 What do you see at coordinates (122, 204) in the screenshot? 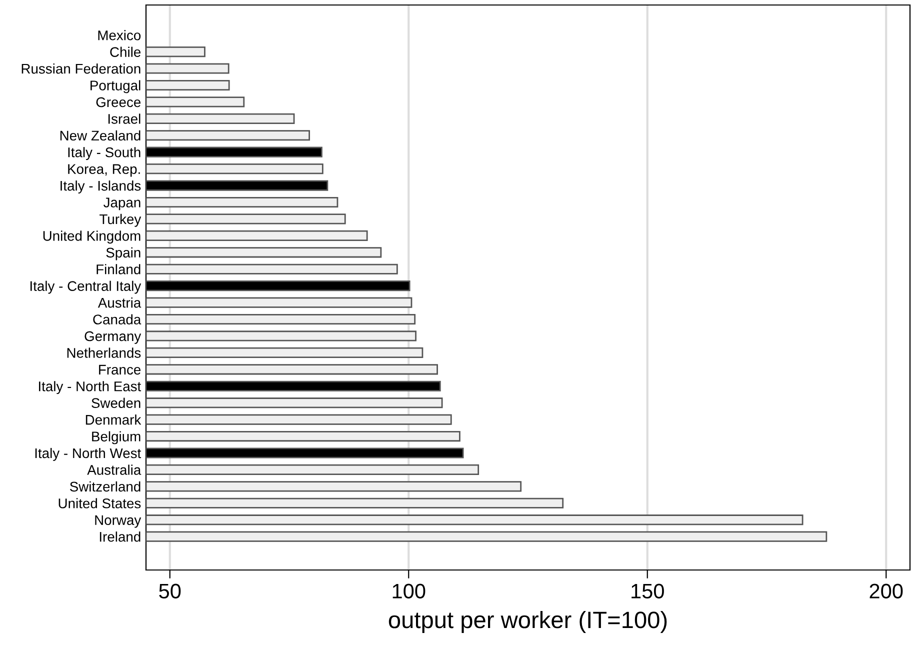
I see `y-tick-label: Japan` at bounding box center [122, 204].